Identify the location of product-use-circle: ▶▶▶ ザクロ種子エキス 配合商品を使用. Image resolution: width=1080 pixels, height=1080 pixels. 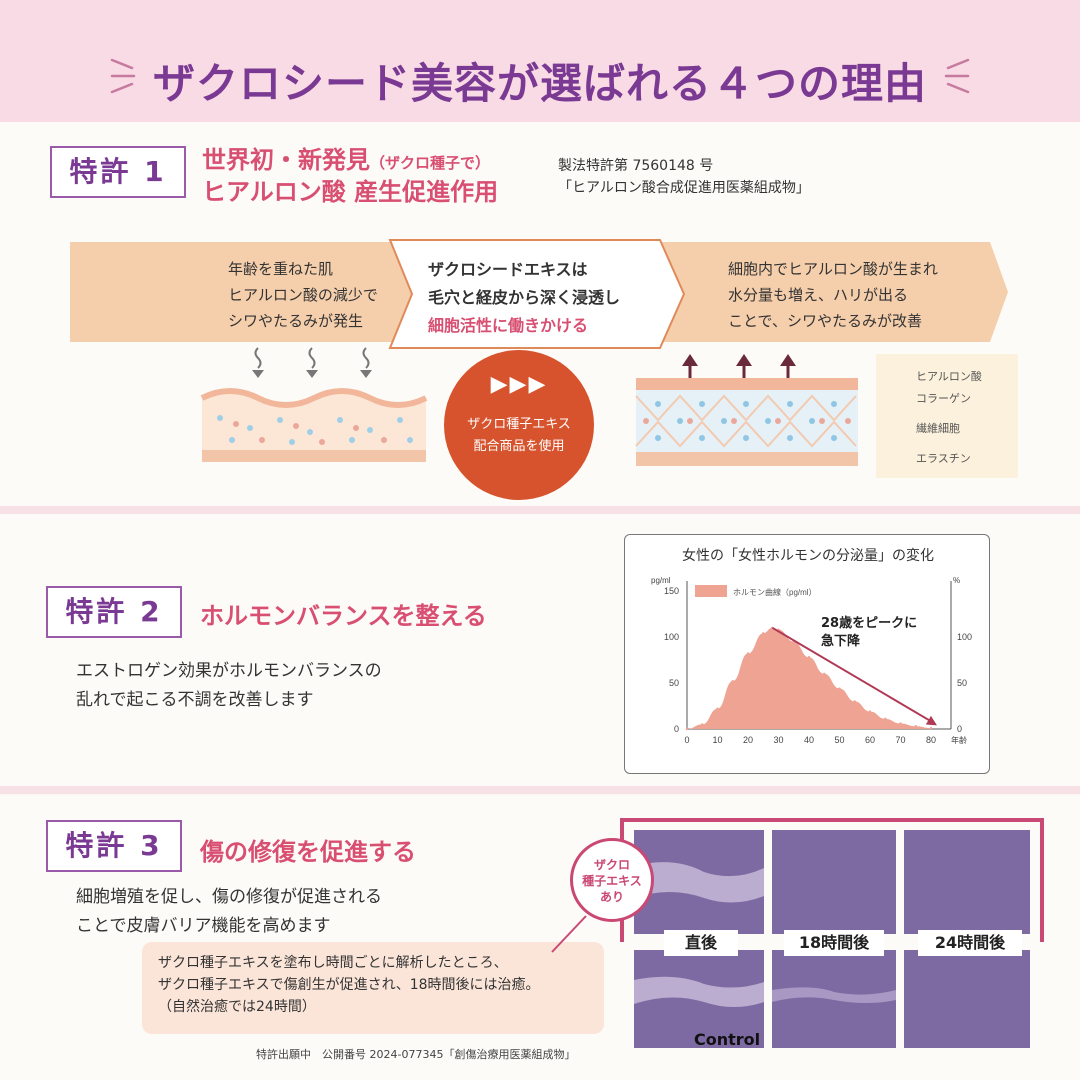
(519, 425).